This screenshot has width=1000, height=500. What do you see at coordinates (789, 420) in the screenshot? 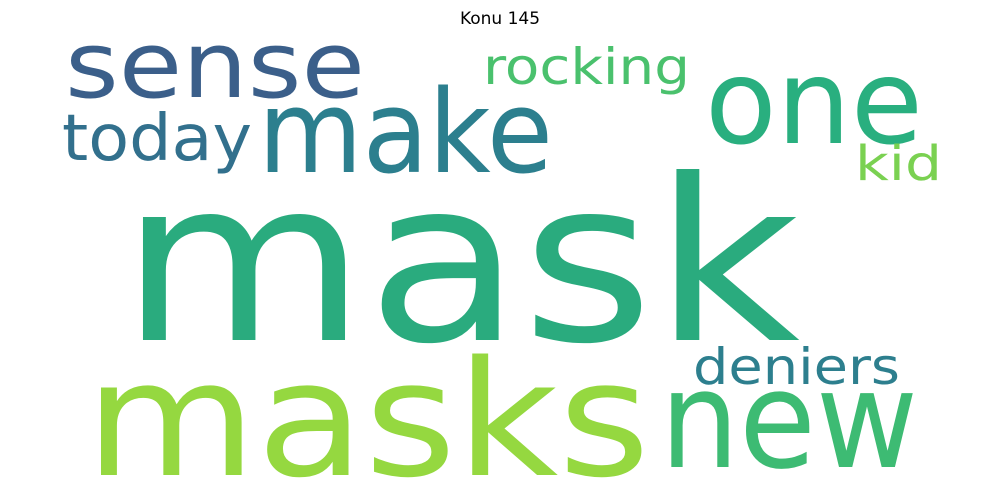
I see `word-new: new` at bounding box center [789, 420].